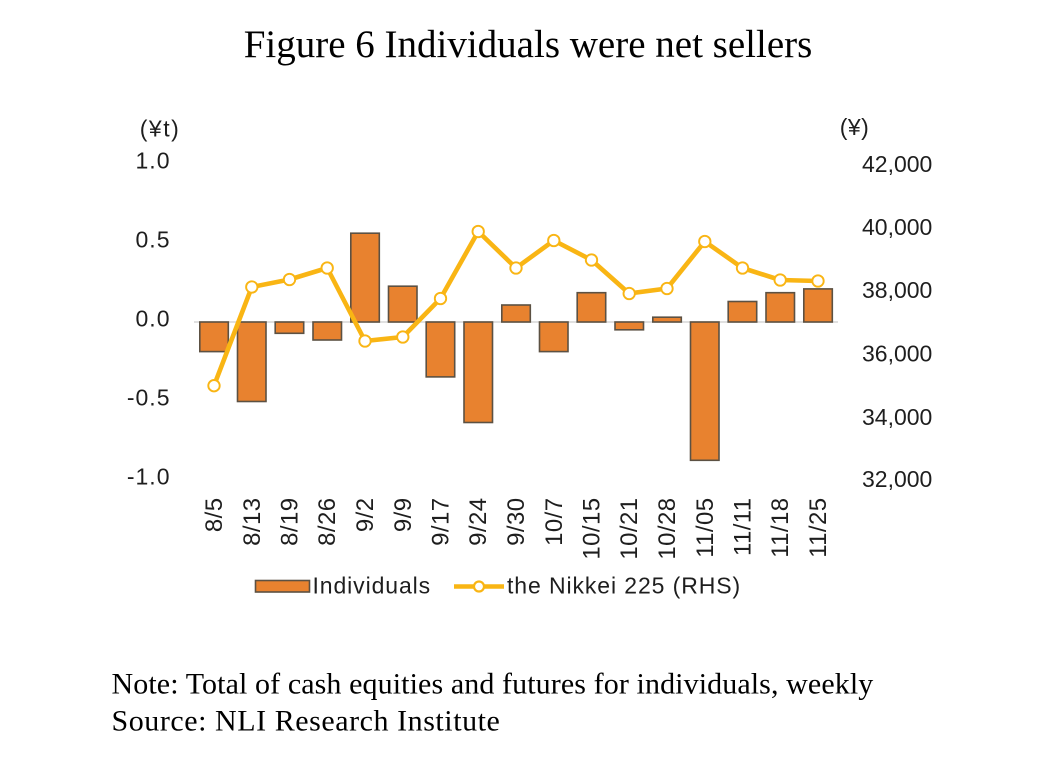  What do you see at coordinates (897, 479) in the screenshot?
I see `svg-text: 32,000` at bounding box center [897, 479].